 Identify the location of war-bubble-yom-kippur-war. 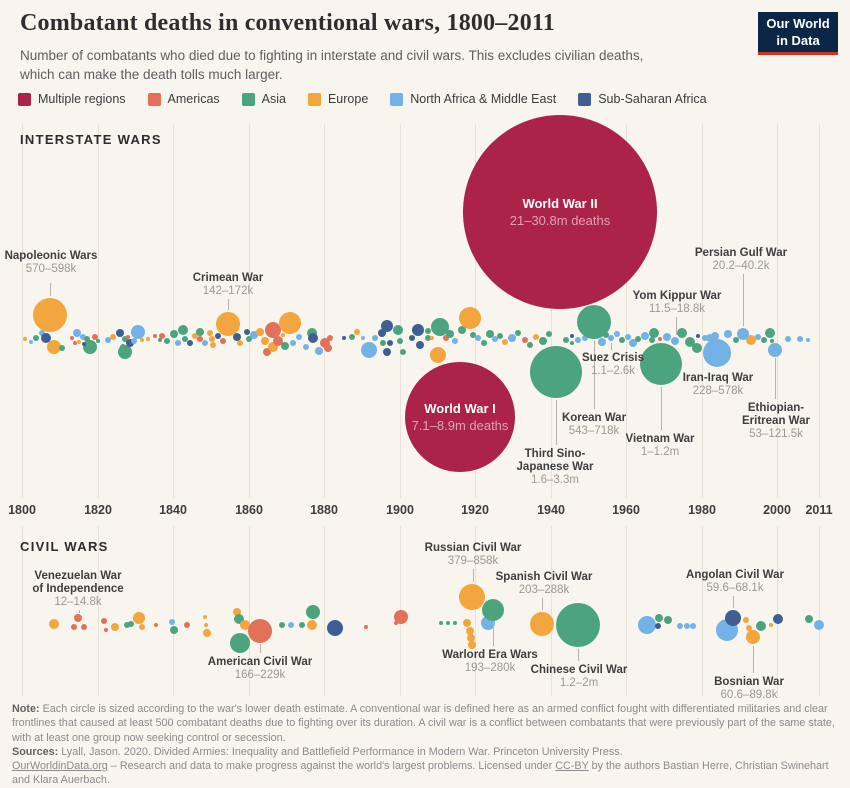
(675, 341).